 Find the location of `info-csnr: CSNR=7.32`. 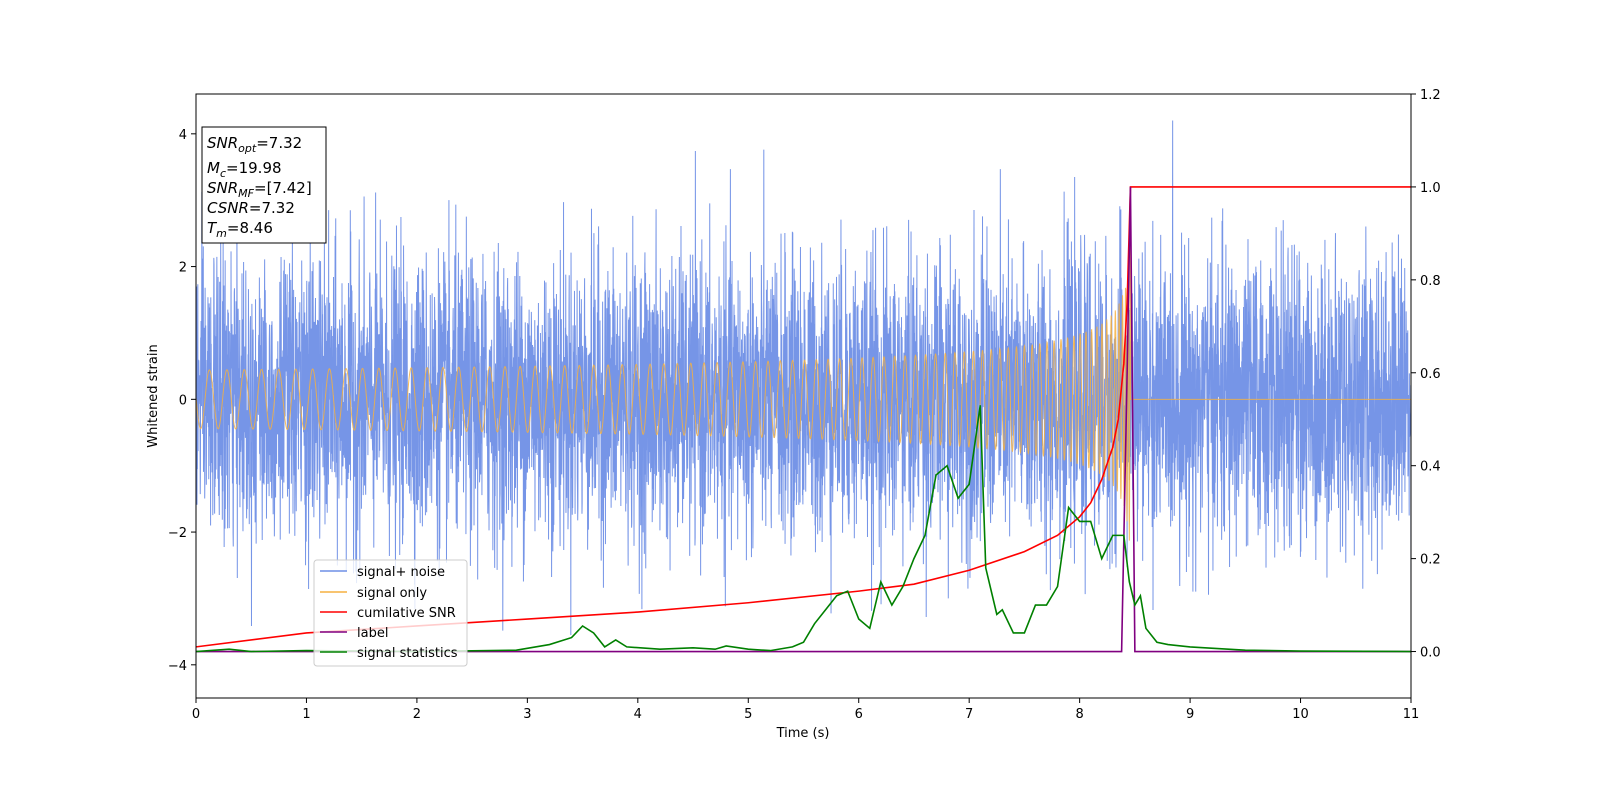

info-csnr: CSNR=7.32 is located at coordinates (251, 208).